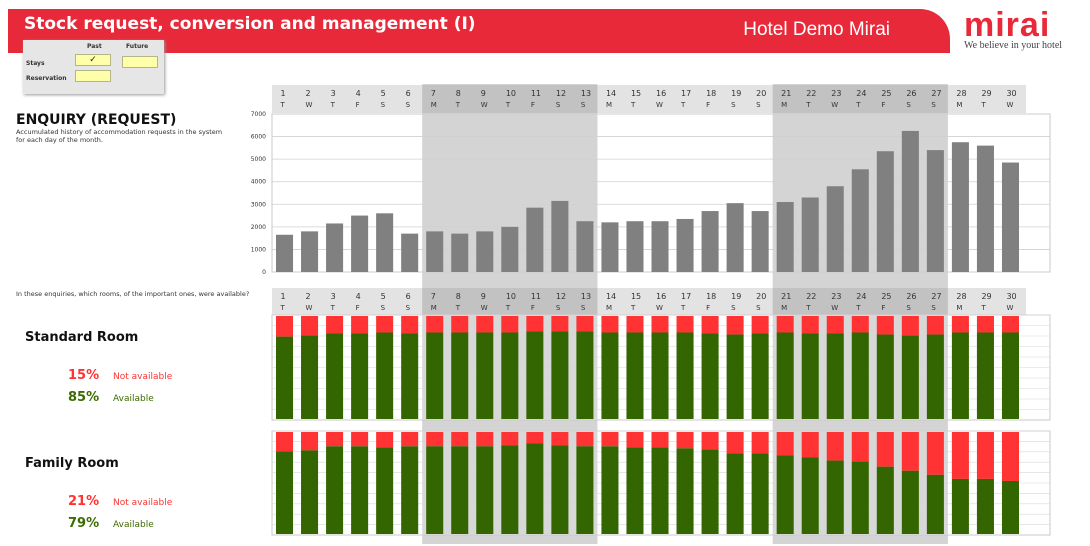 This screenshot has width=1090, height=546. I want to click on family-available-label: Available, so click(133, 525).